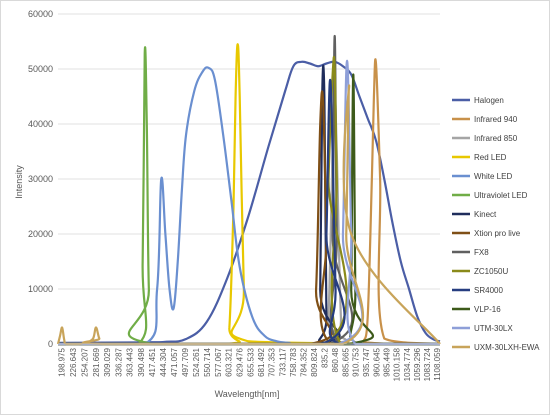 The height and width of the screenshot is (420, 550). Describe the element at coordinates (490, 157) in the screenshot. I see `legend-label-red-led: Red LED` at that location.